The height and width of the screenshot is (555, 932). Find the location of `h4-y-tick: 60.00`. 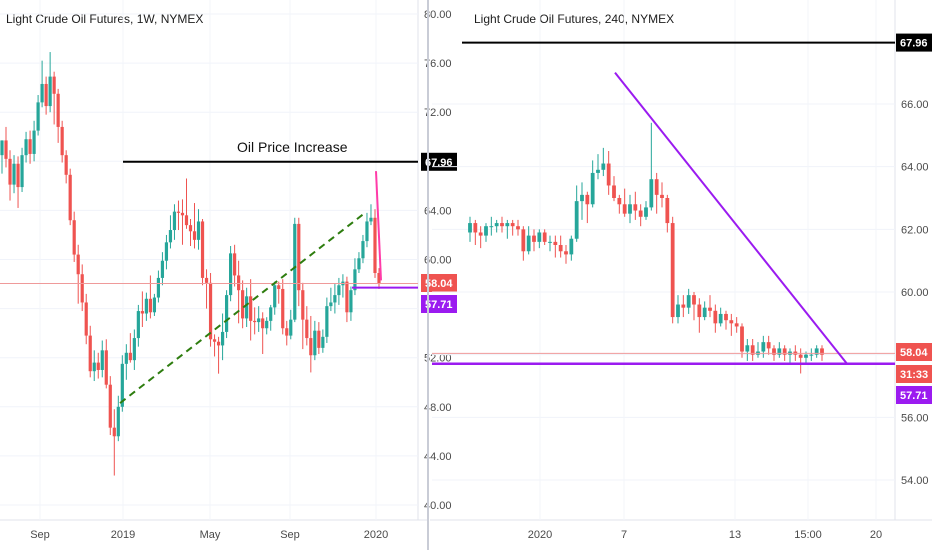

h4-y-tick: 60.00 is located at coordinates (915, 293).